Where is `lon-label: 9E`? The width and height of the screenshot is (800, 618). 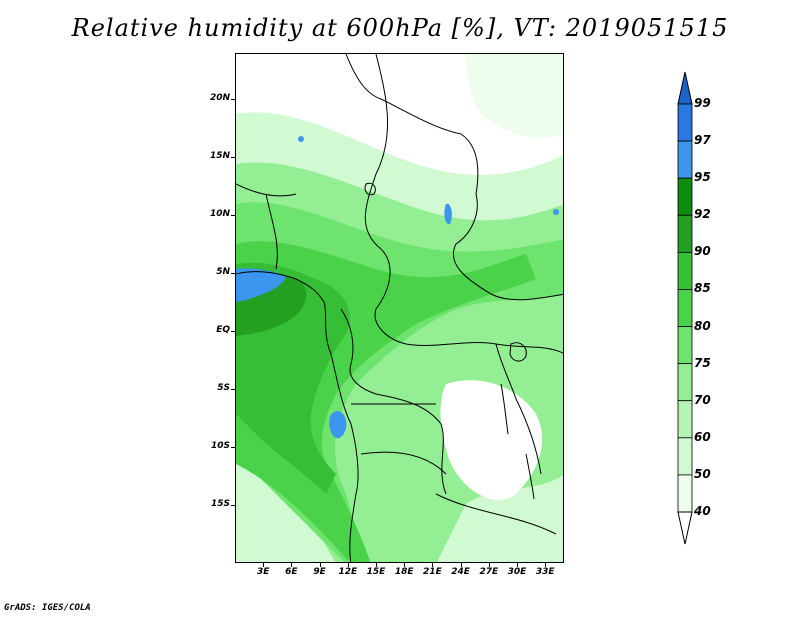 lon-label: 9E is located at coordinates (319, 572).